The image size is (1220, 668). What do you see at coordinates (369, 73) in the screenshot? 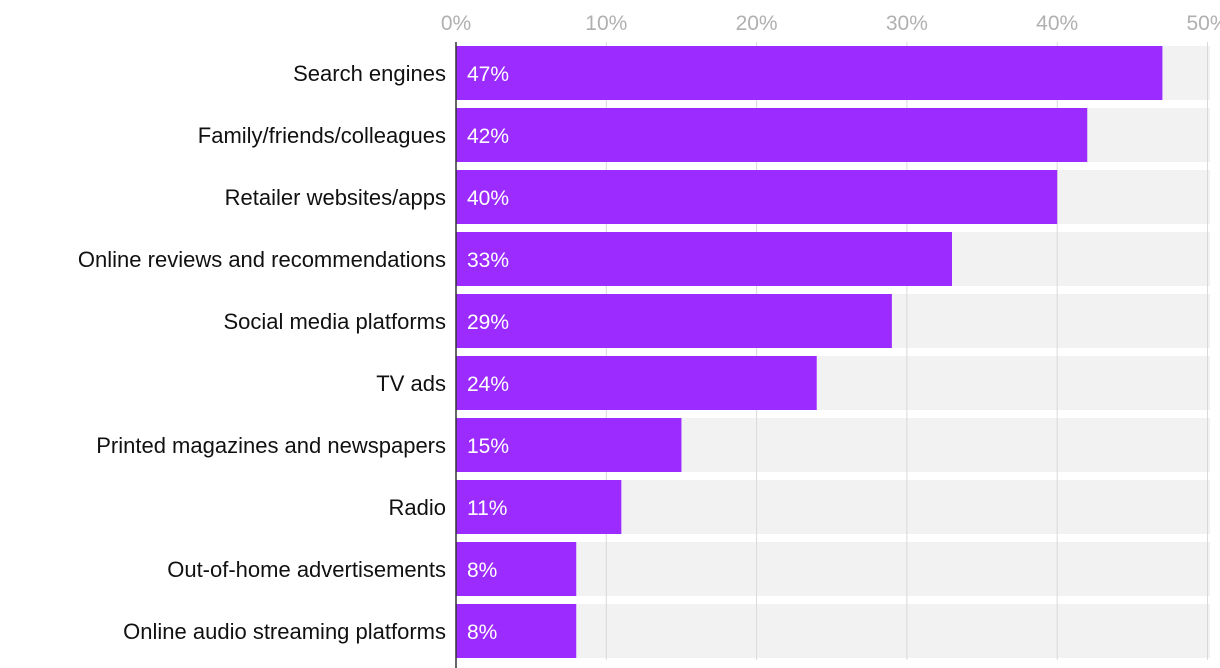
I see `category-label: Search engines` at bounding box center [369, 73].